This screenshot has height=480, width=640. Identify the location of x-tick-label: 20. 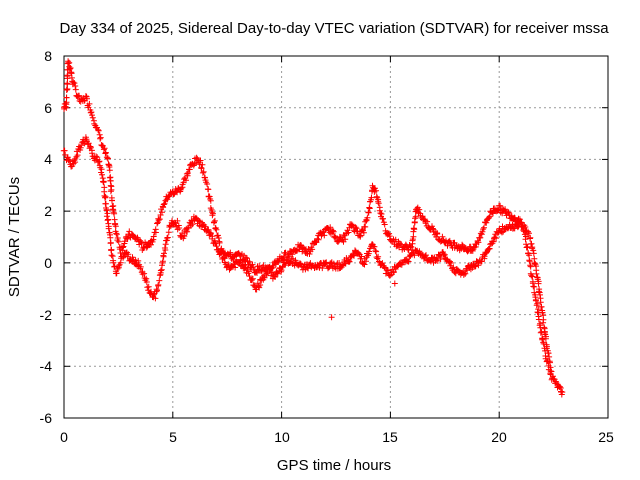
(499, 437).